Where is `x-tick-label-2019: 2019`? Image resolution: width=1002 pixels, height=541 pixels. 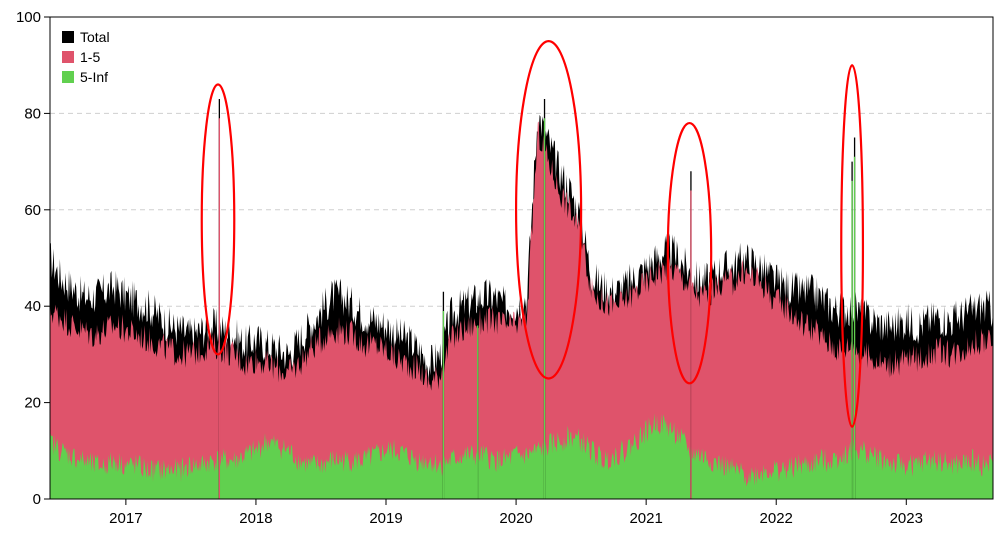
x-tick-label-2019: 2019 is located at coordinates (385, 518).